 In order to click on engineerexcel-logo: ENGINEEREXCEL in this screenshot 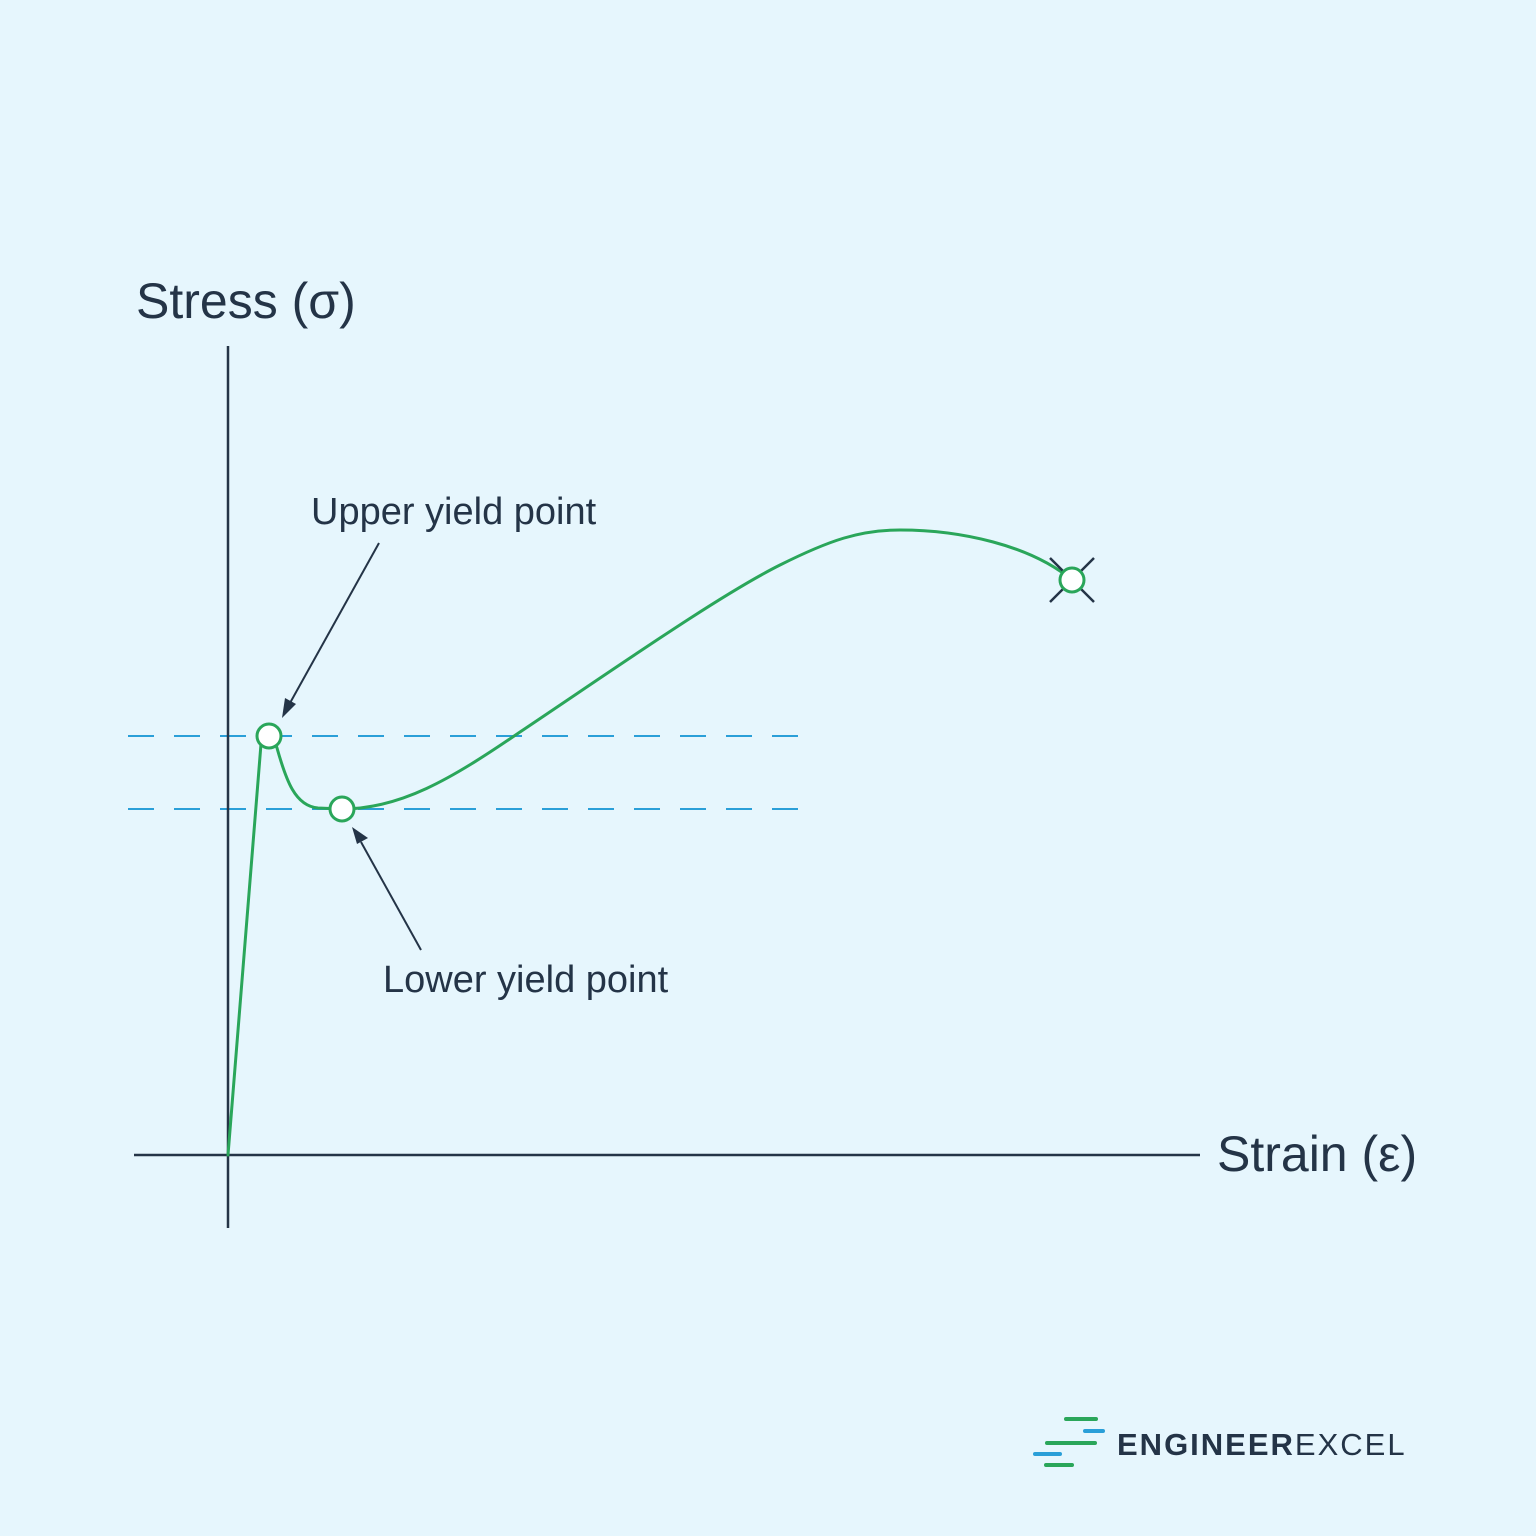, I will do `click(1220, 1442)`.